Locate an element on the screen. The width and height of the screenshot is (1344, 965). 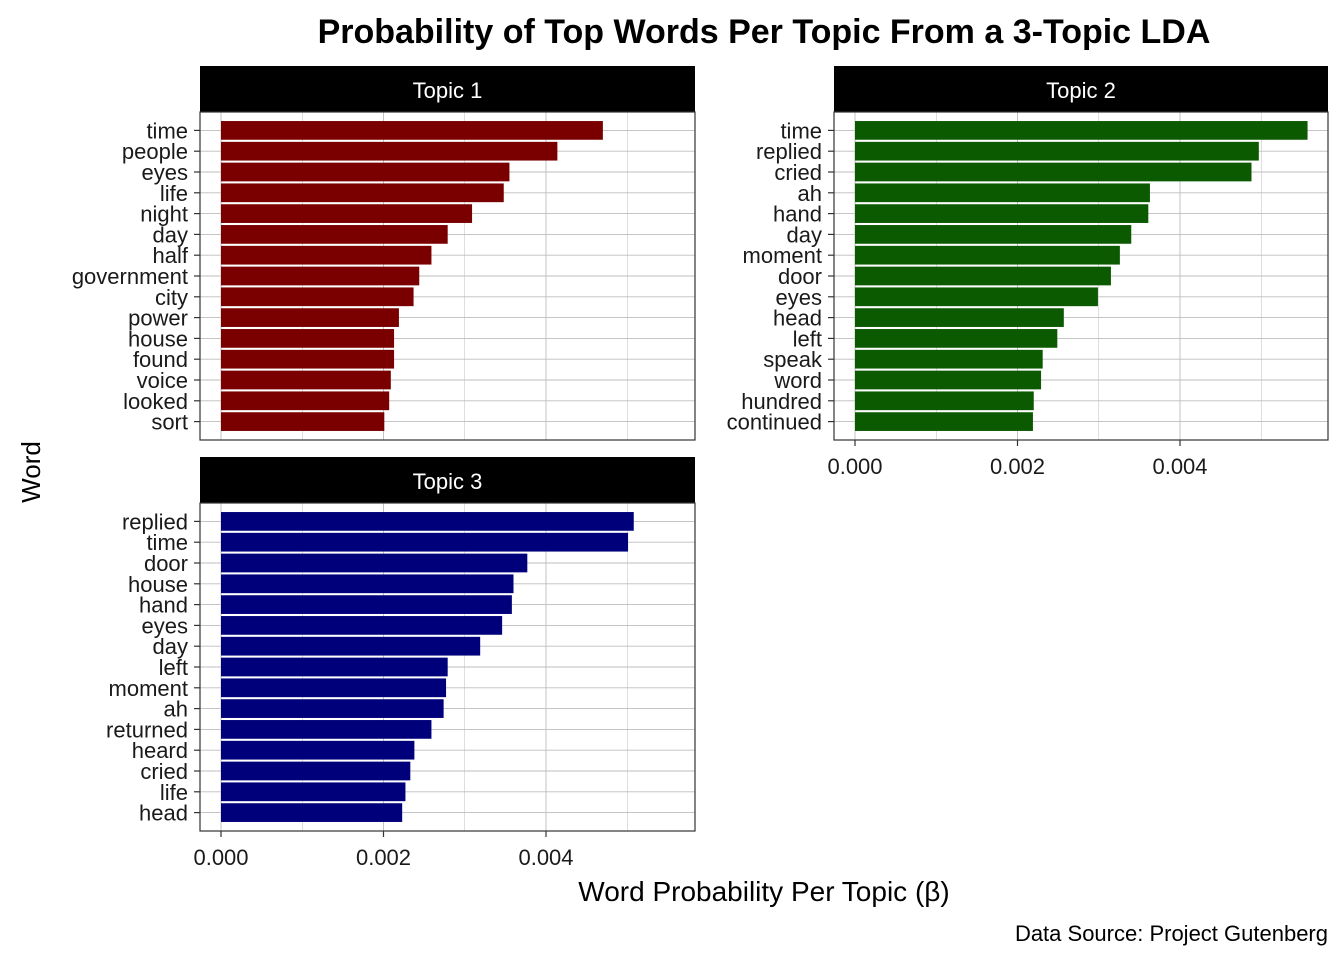
bar-looked is located at coordinates (305, 401).